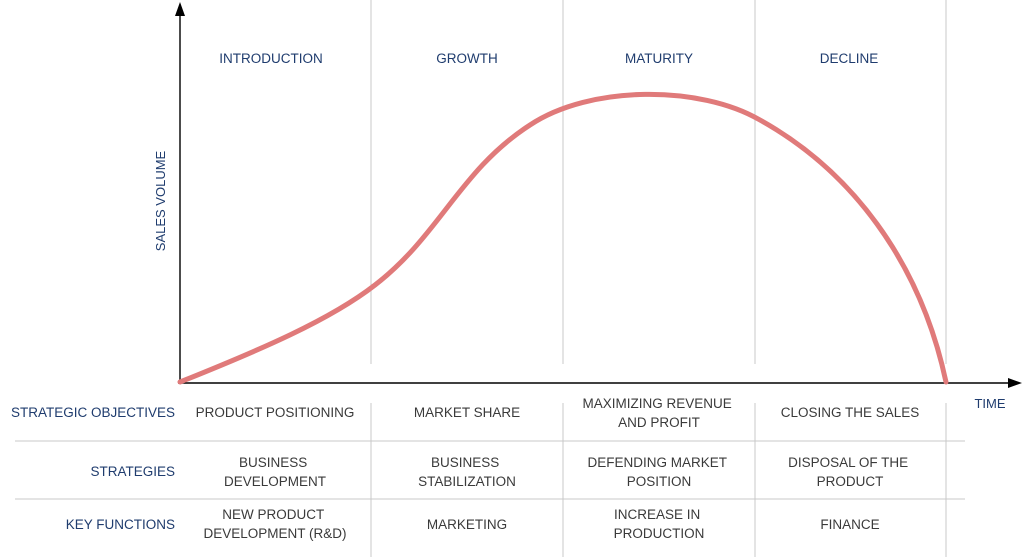  I want to click on table-cell-line: DEVELOPMENT (R&D), so click(274, 533).